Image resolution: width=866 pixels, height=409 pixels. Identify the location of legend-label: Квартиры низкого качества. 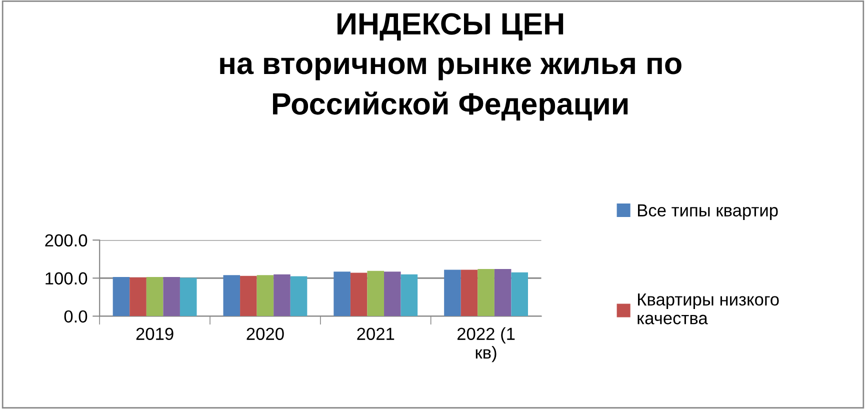
(708, 309).